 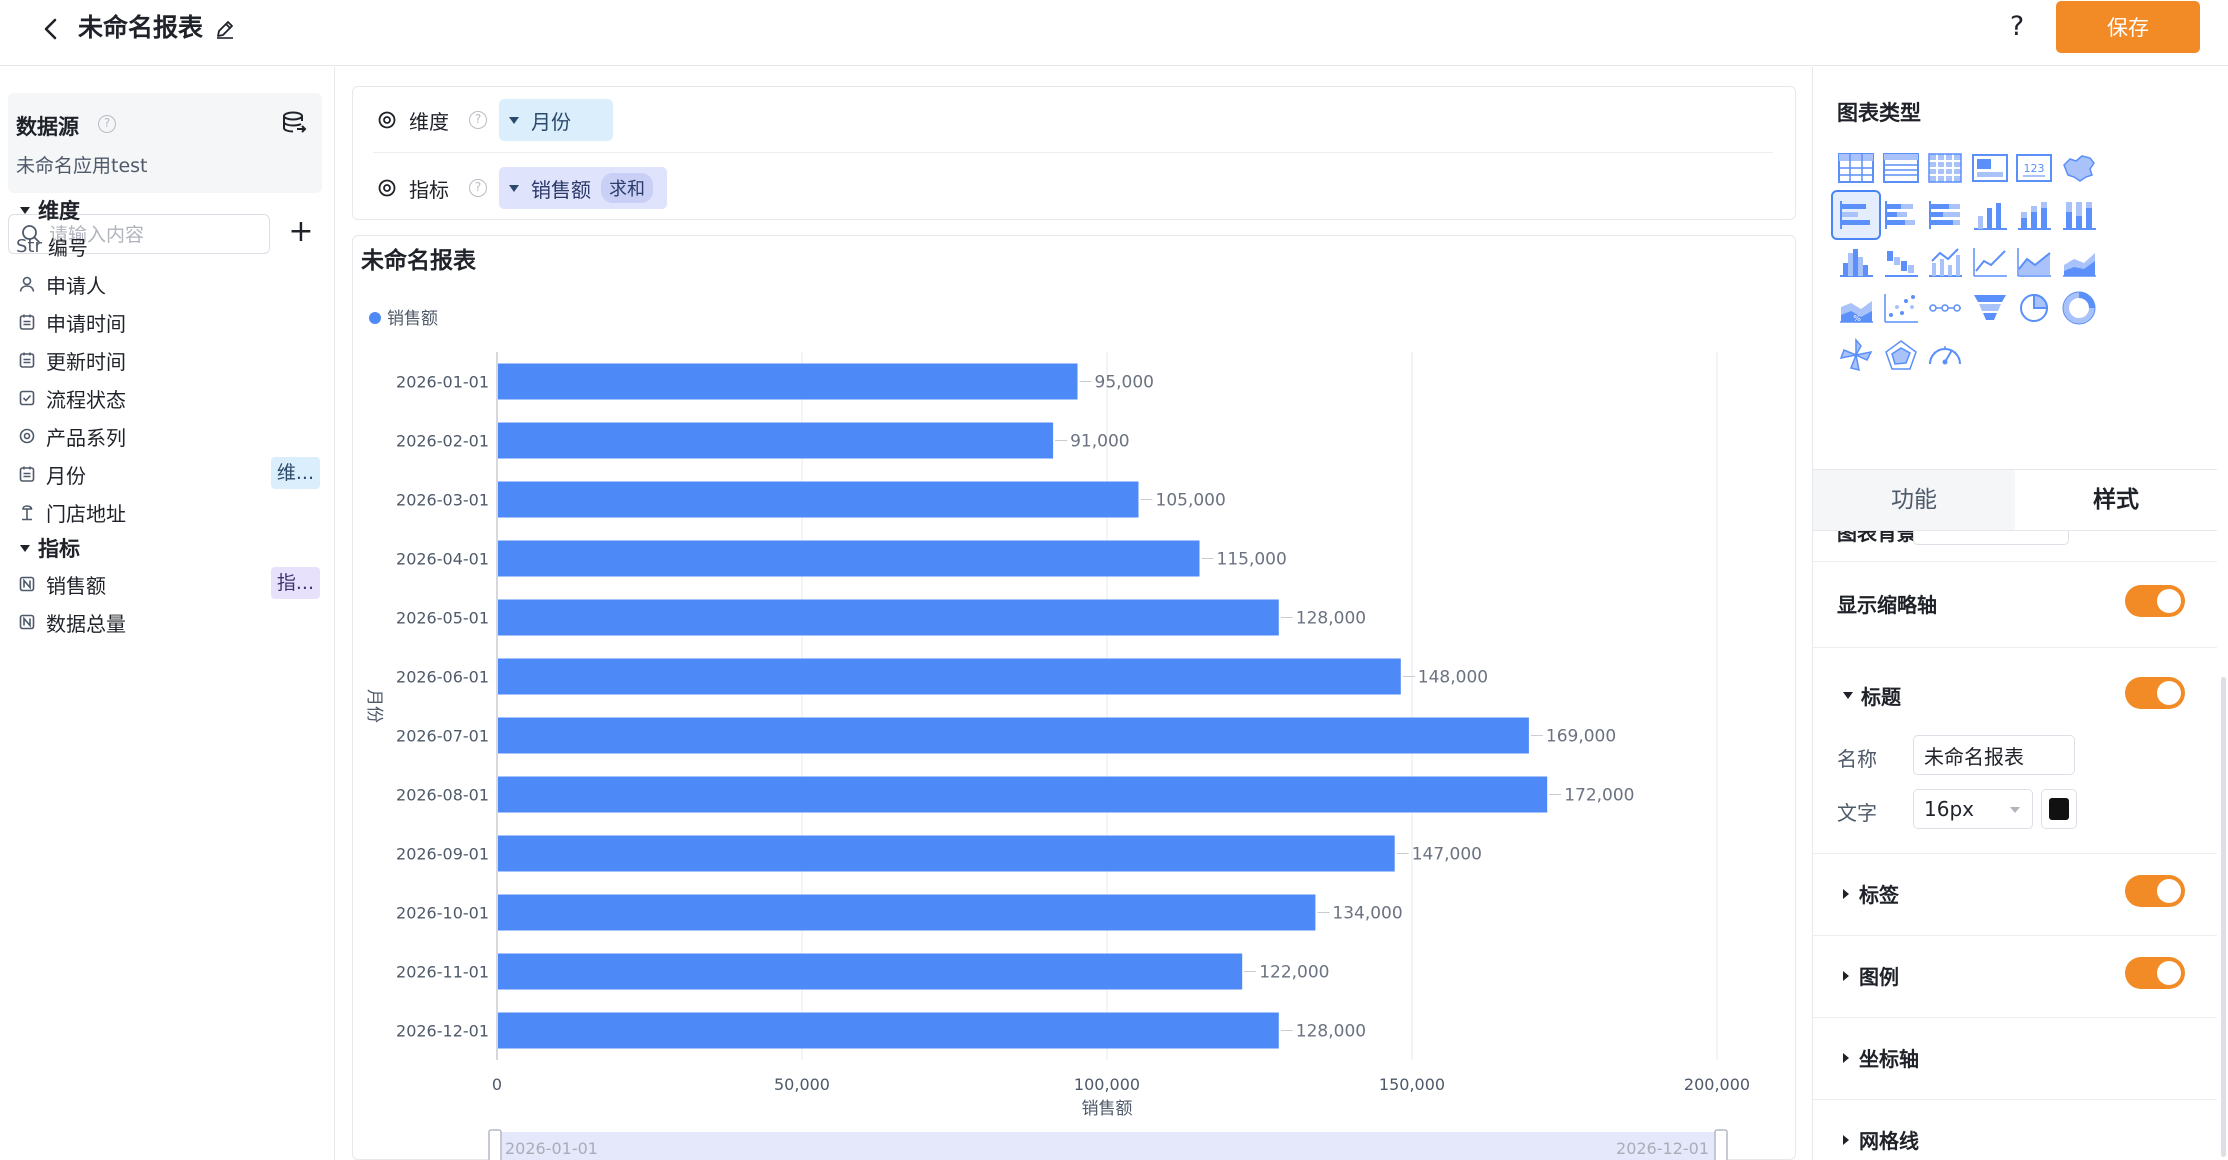 I want to click on percent-area-icon: %, so click(x=1856, y=308).